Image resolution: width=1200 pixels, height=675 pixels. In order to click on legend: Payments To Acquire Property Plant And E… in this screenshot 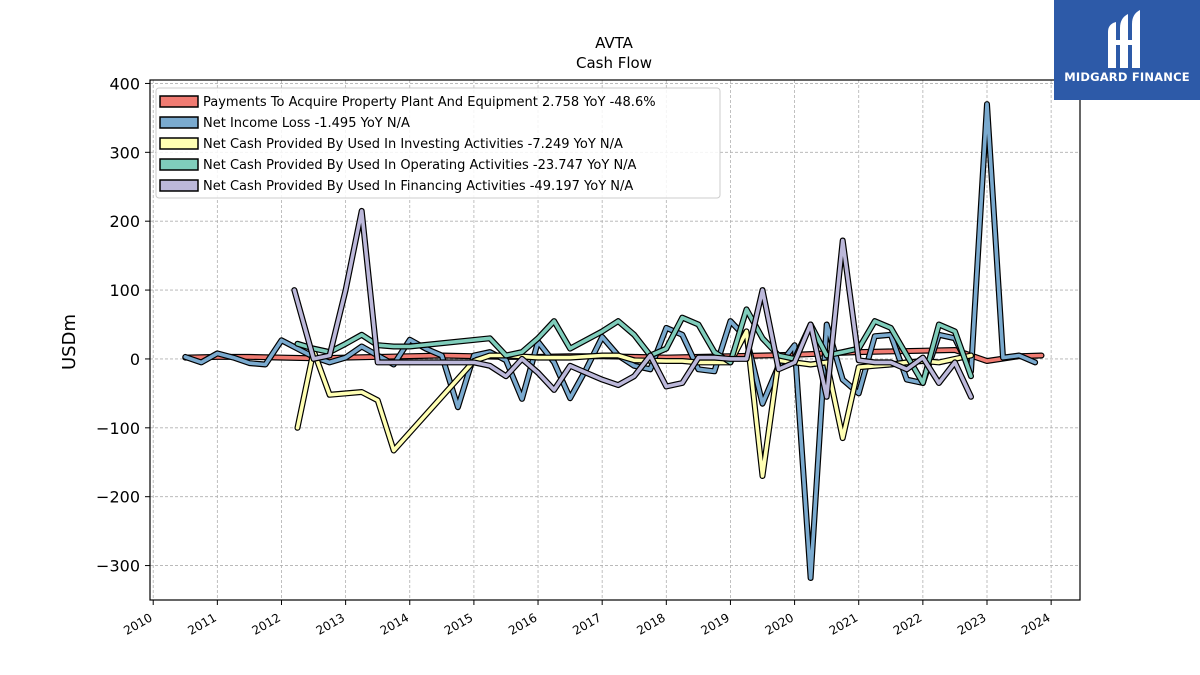, I will do `click(438, 143)`.